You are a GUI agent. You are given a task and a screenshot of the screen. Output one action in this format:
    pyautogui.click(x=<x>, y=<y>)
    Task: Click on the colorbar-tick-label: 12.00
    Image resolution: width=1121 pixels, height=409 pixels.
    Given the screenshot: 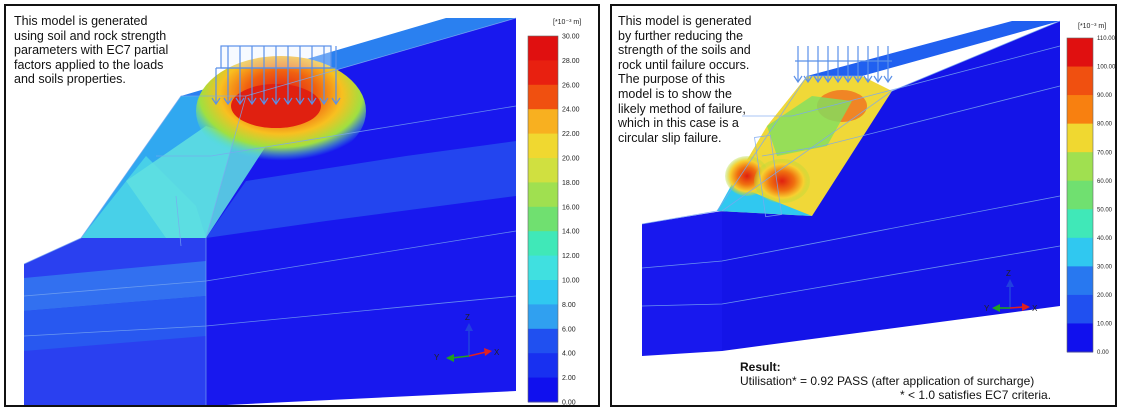 What is the action you would take?
    pyautogui.click(x=571, y=256)
    